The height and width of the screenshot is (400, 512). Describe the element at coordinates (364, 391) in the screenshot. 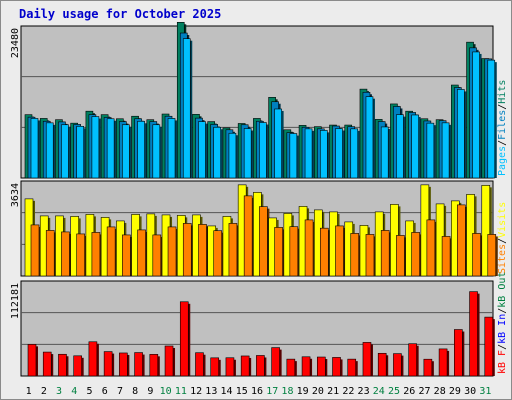

I see `x-tick-label: 23` at that location.